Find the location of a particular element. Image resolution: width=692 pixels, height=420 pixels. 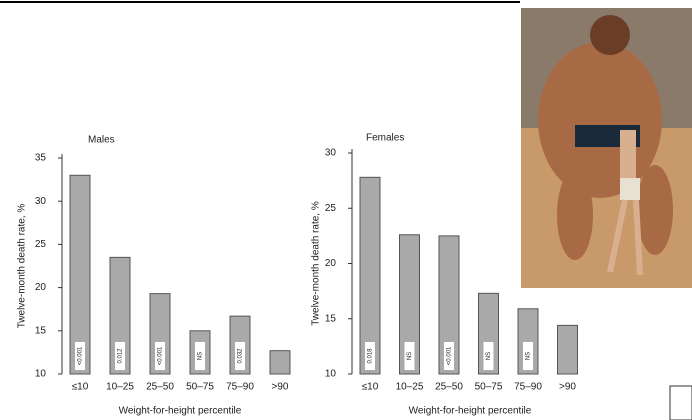

bar-note: 0.012 is located at coordinates (121, 356).